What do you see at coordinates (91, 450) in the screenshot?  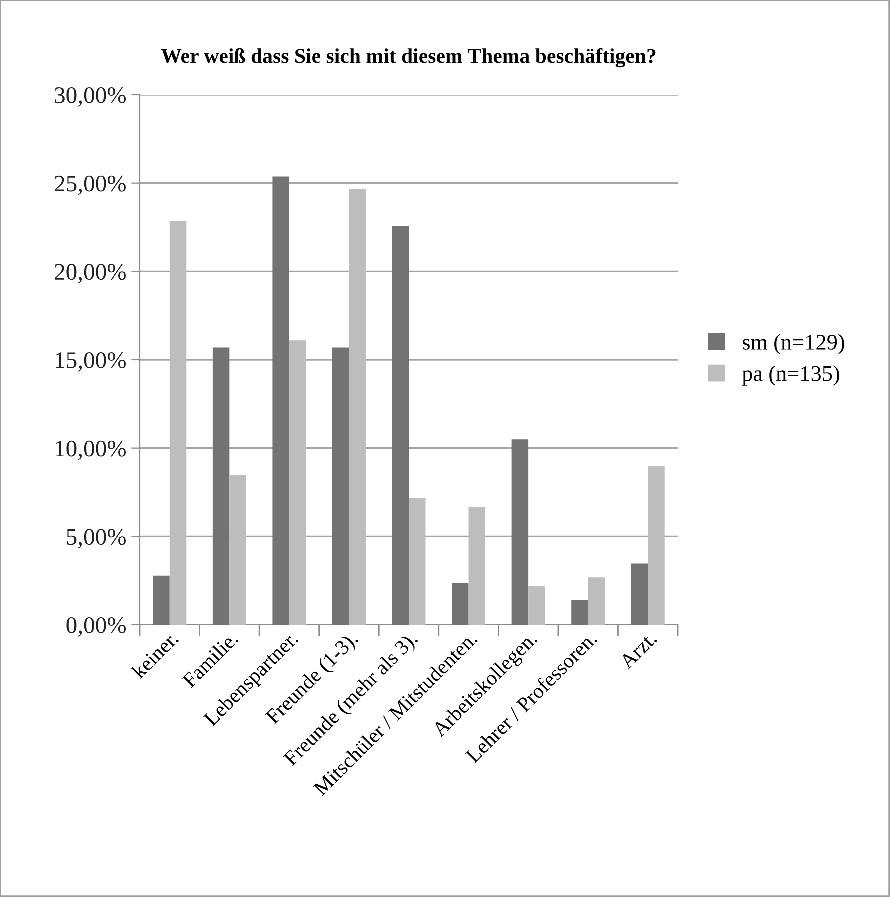 I see `y-tick-label: 10,00%` at bounding box center [91, 450].